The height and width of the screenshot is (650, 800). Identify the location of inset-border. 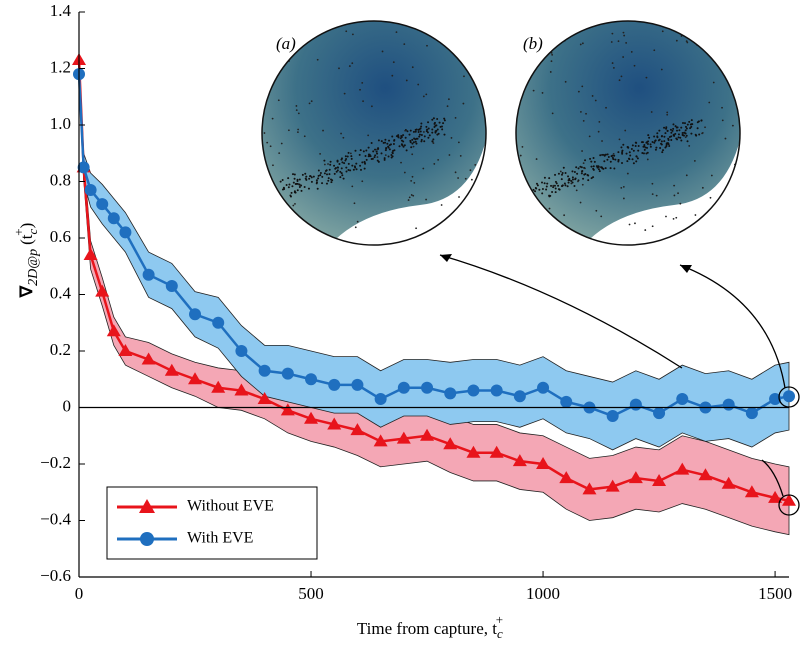
(374, 133).